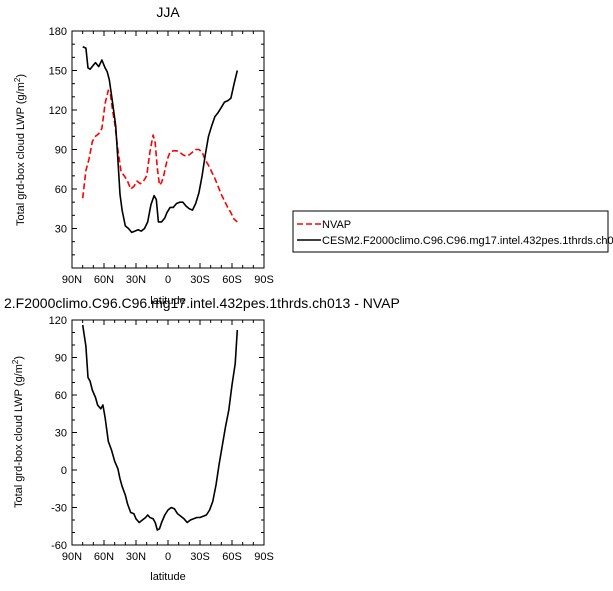 This screenshot has height=591, width=613. Describe the element at coordinates (58, 72) in the screenshot. I see `y-tick-label: 150` at that location.